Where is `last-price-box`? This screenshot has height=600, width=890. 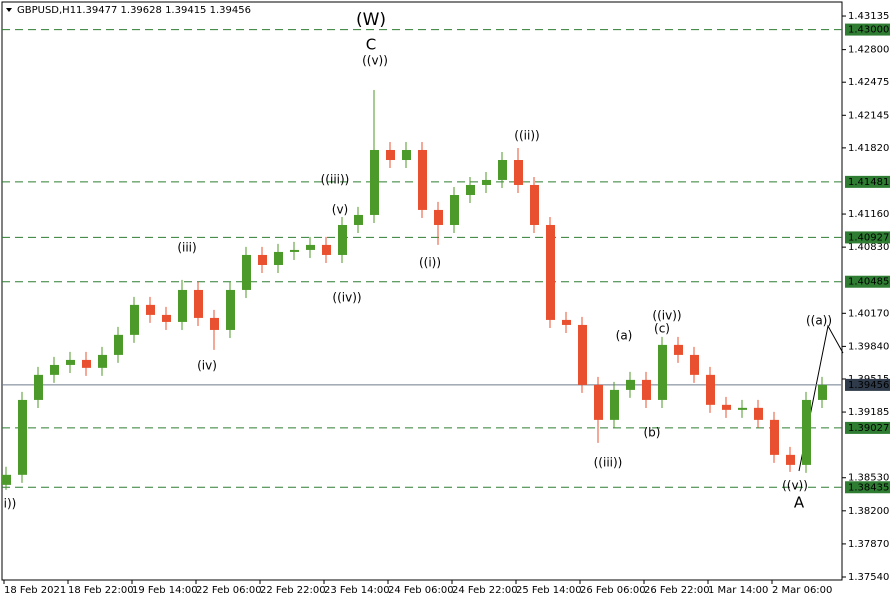 last-price-box is located at coordinates (867, 384).